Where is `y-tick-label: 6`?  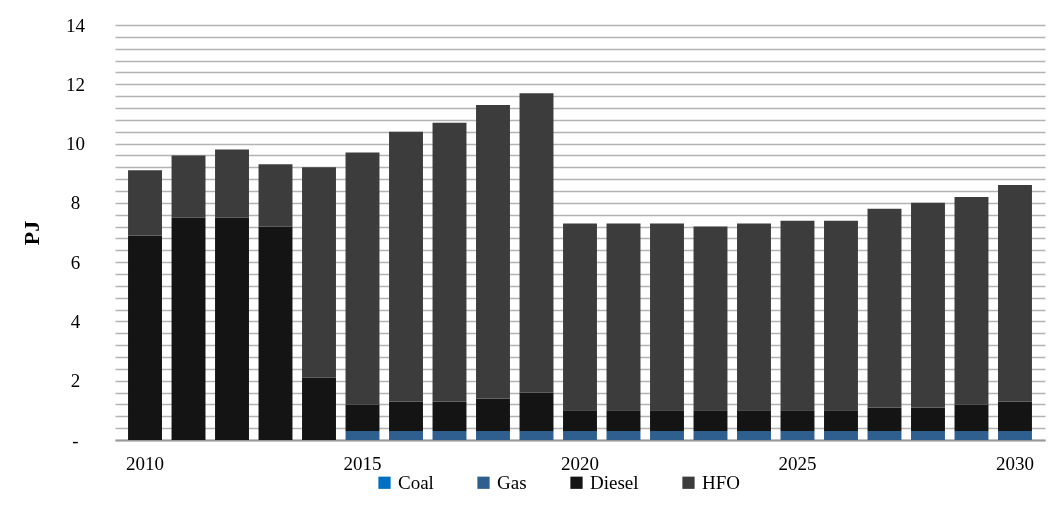 y-tick-label: 6 is located at coordinates (75, 262).